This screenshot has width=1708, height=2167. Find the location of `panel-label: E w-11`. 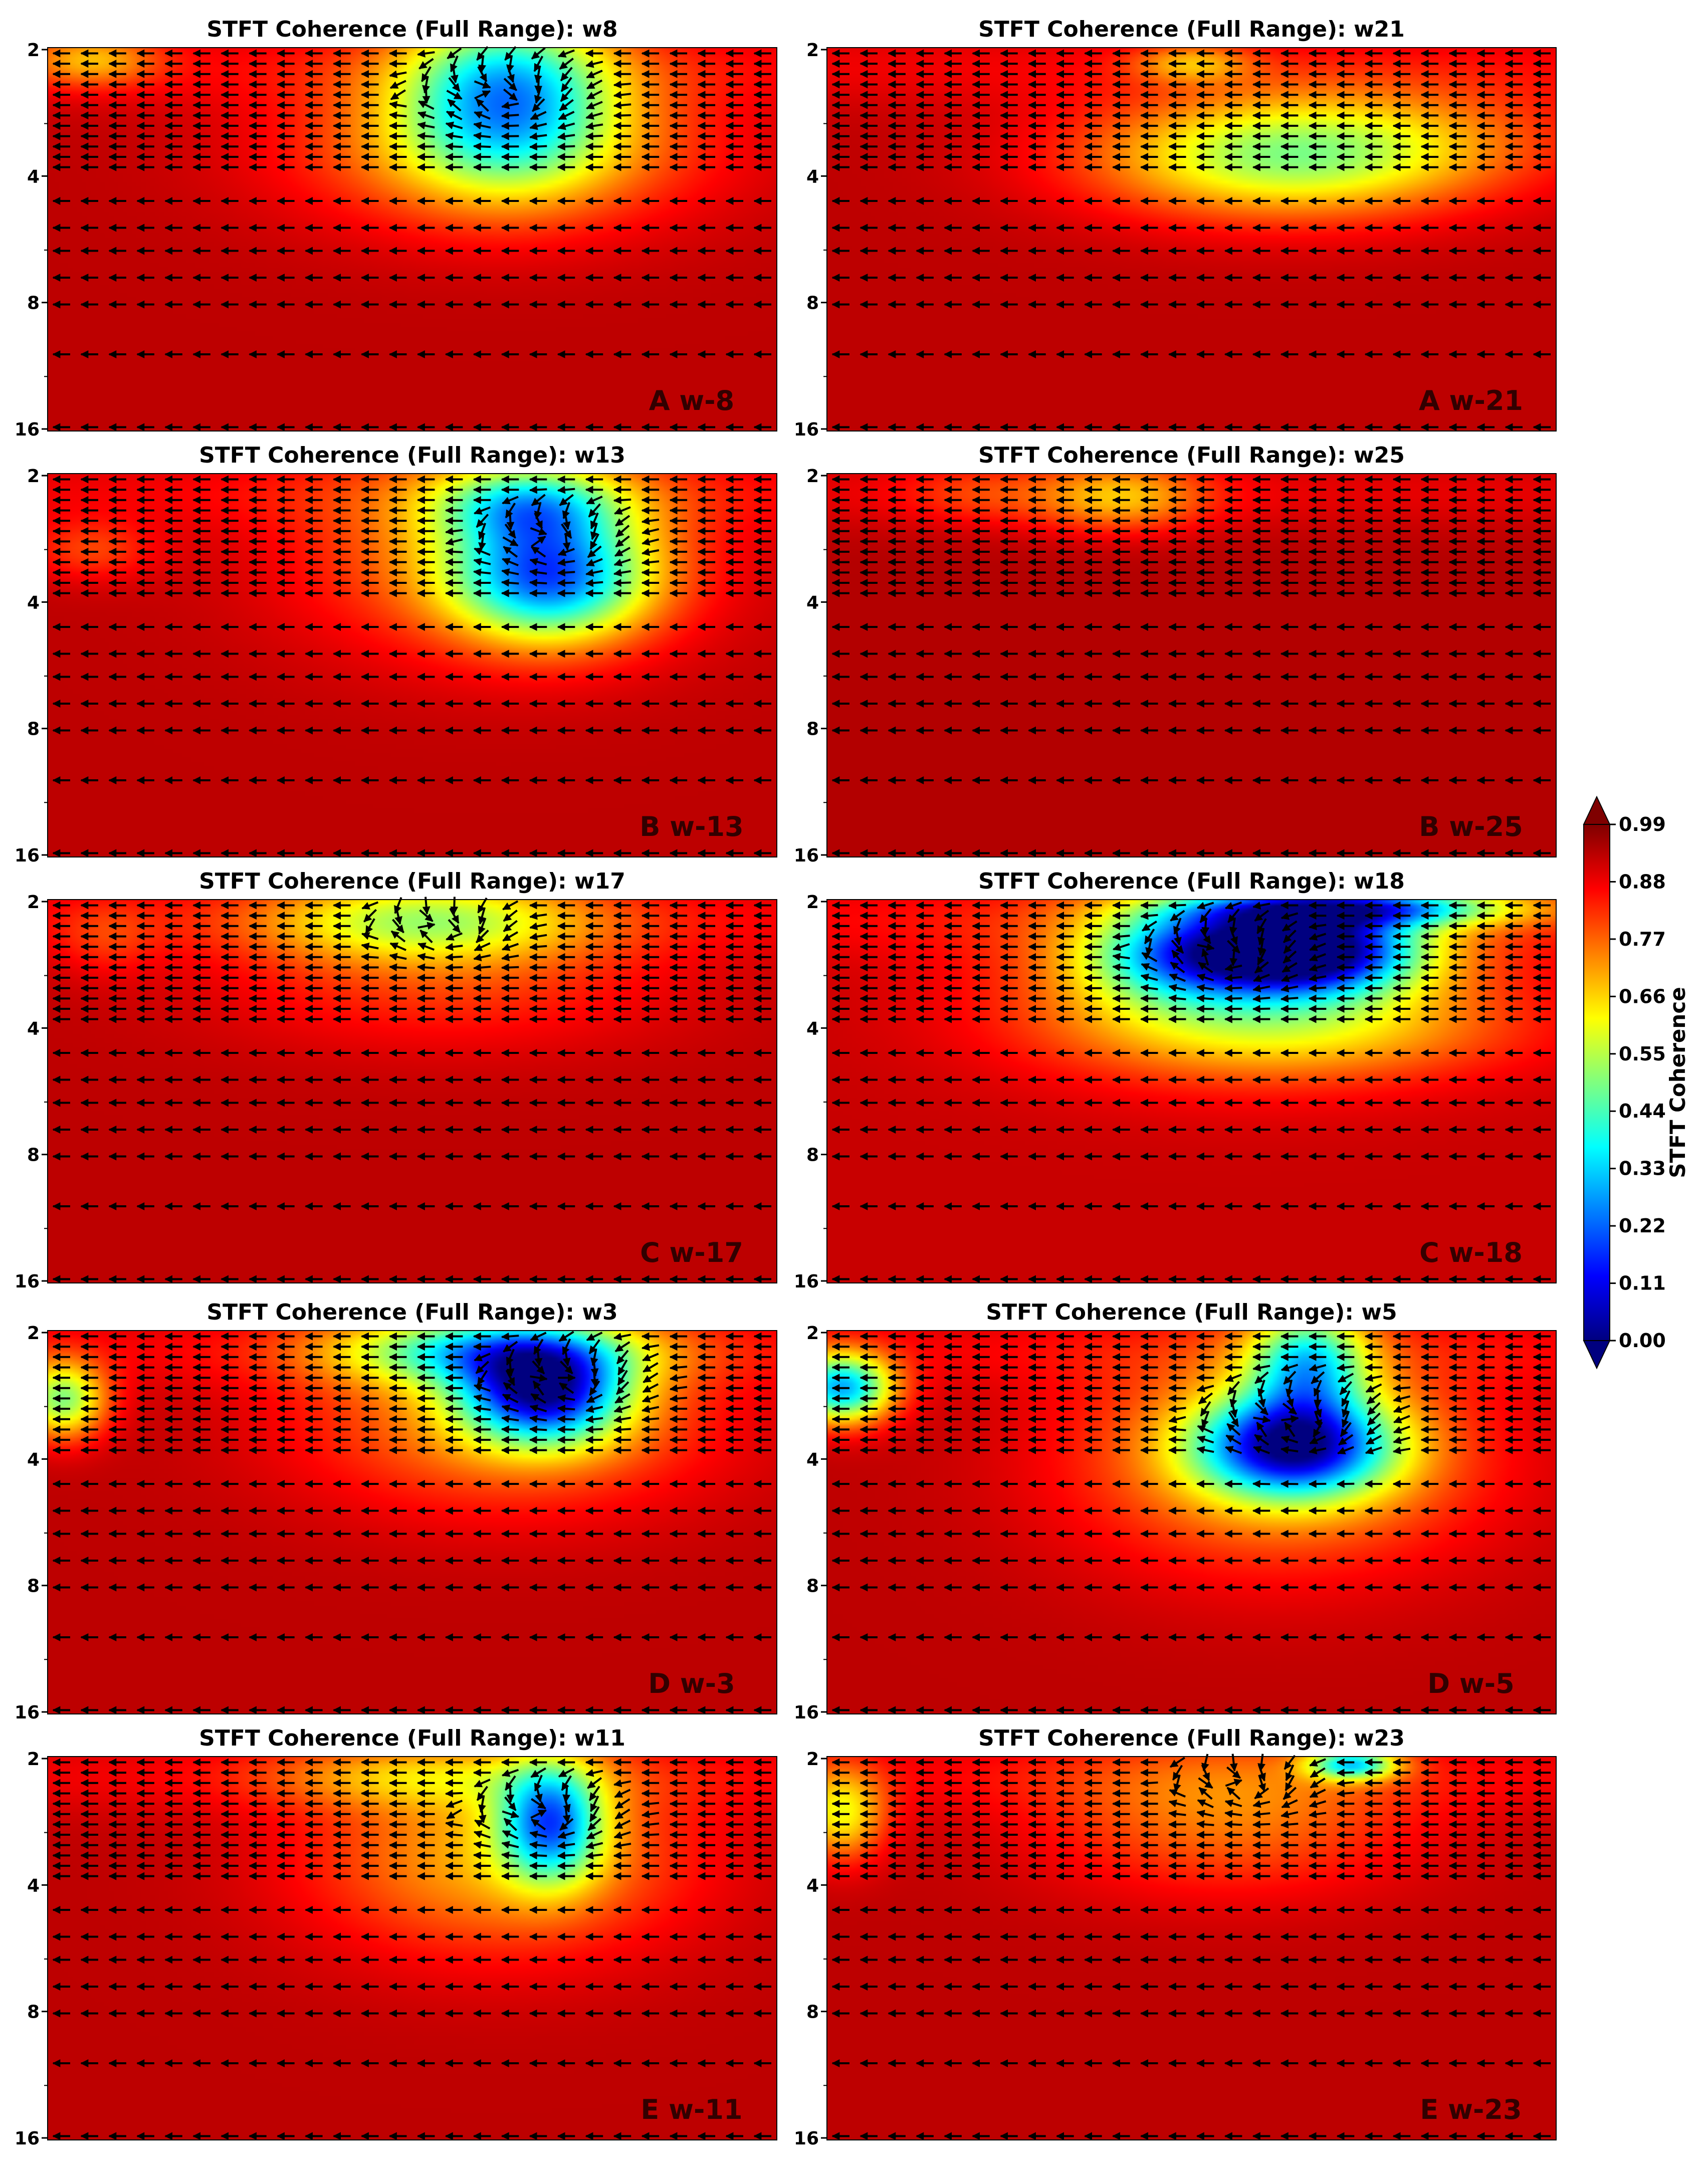

panel-label: E w-11 is located at coordinates (691, 2109).